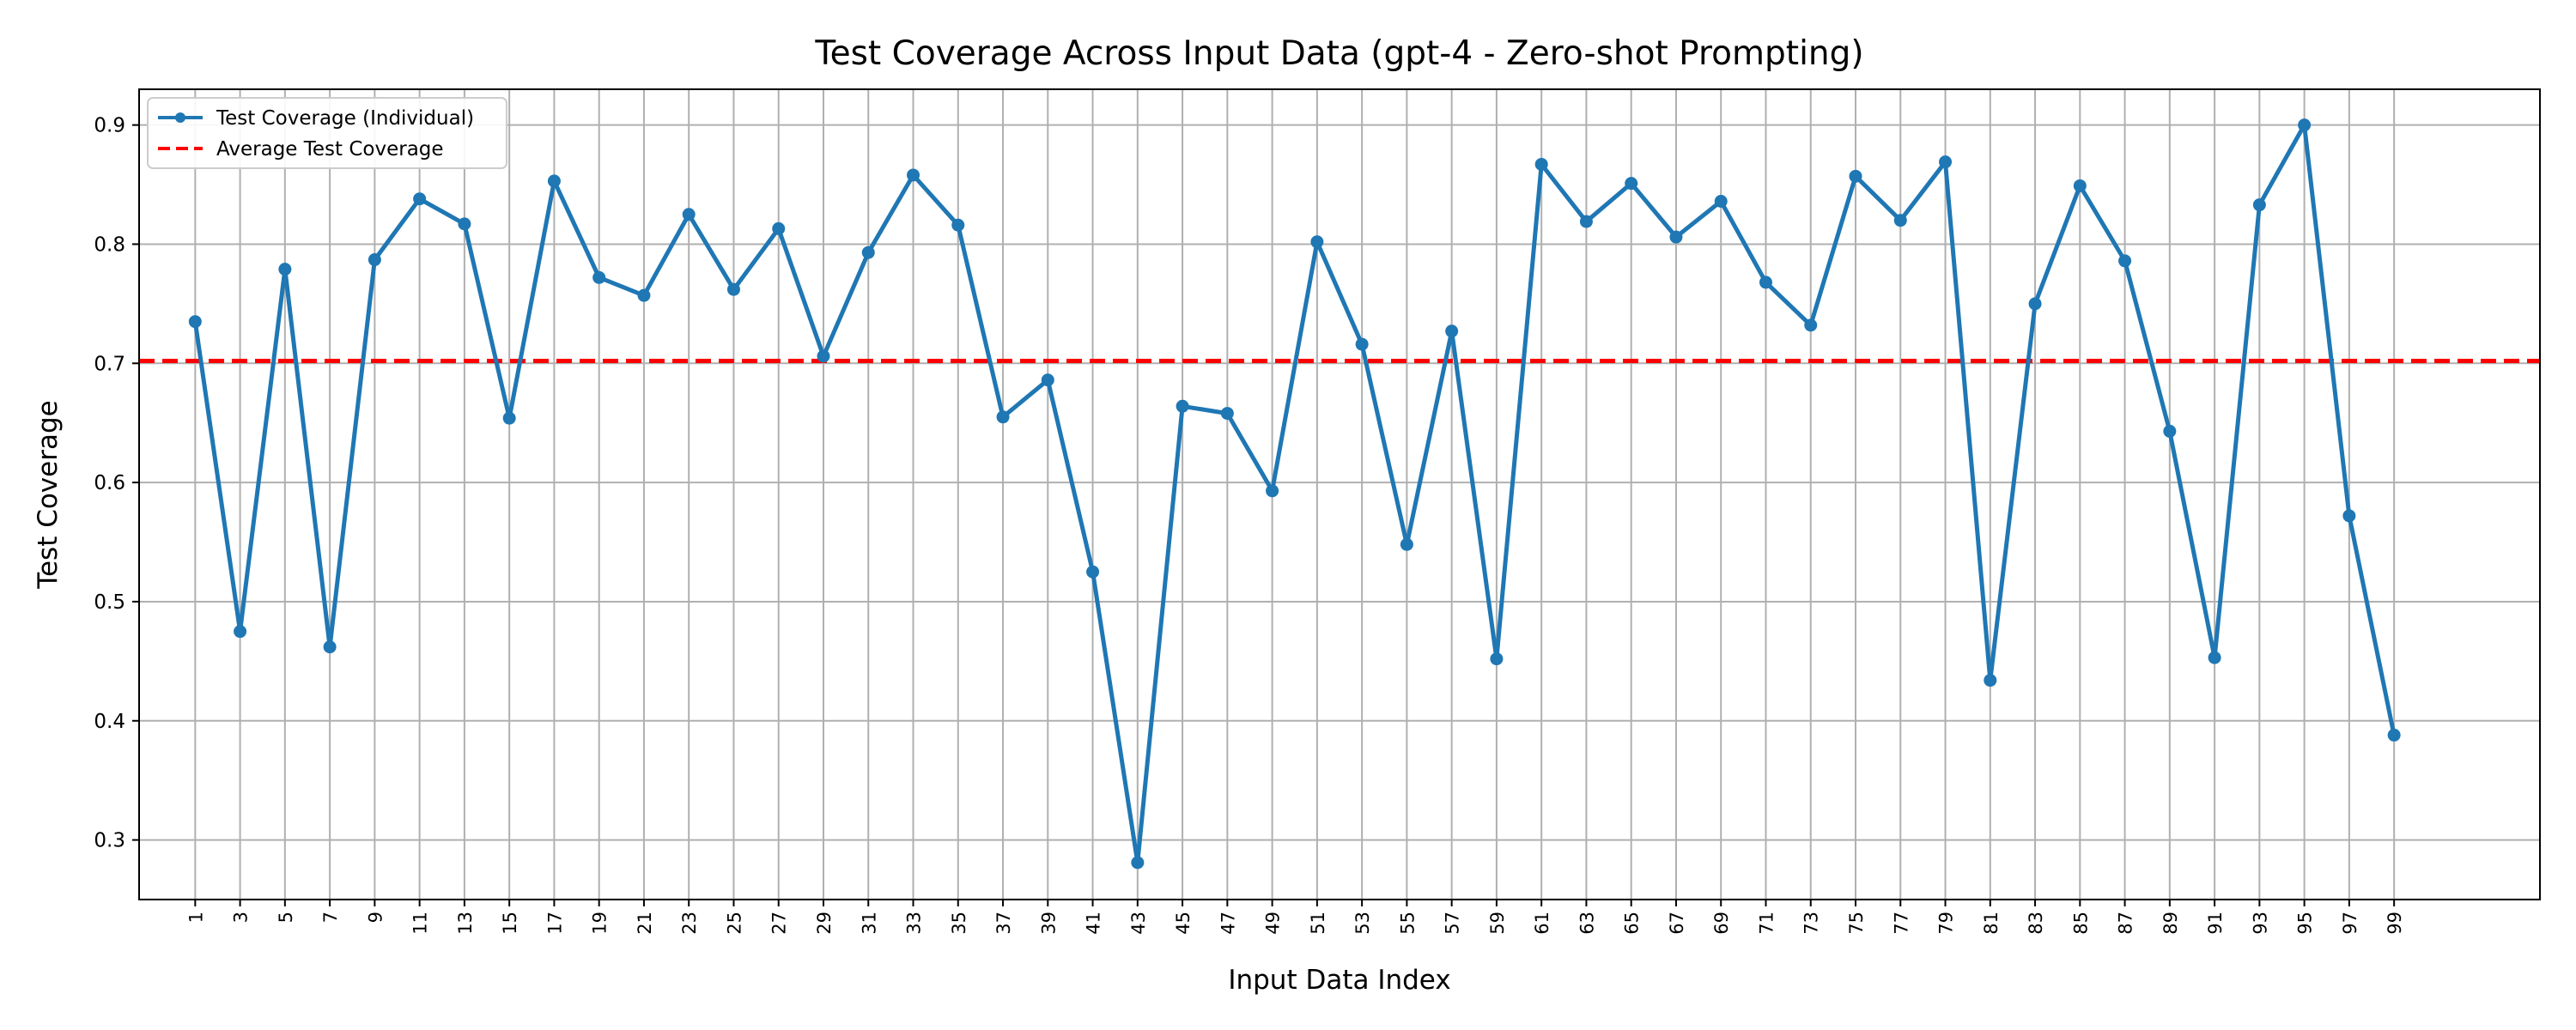 The image size is (2576, 1030). Describe the element at coordinates (109, 483) in the screenshot. I see `y-tick-label: 0.6` at that location.